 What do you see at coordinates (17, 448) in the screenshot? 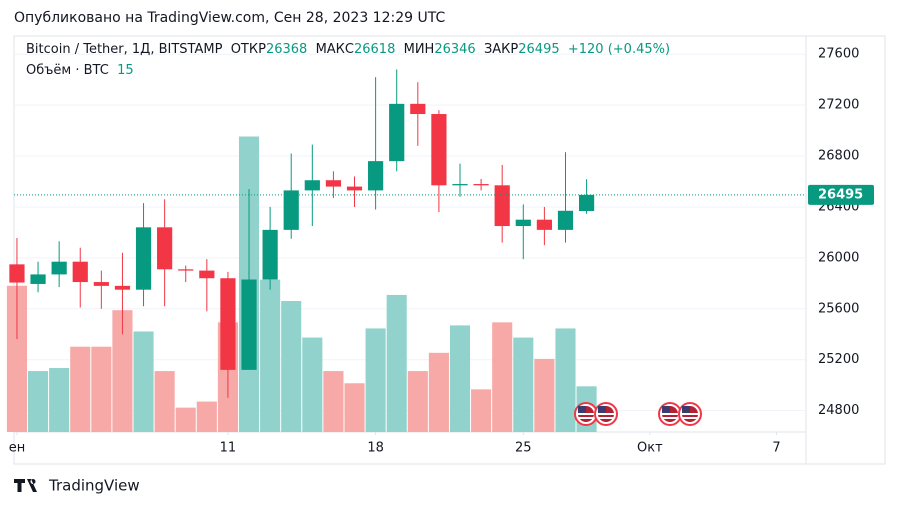
I see `x-tick-label: ен` at bounding box center [17, 448].